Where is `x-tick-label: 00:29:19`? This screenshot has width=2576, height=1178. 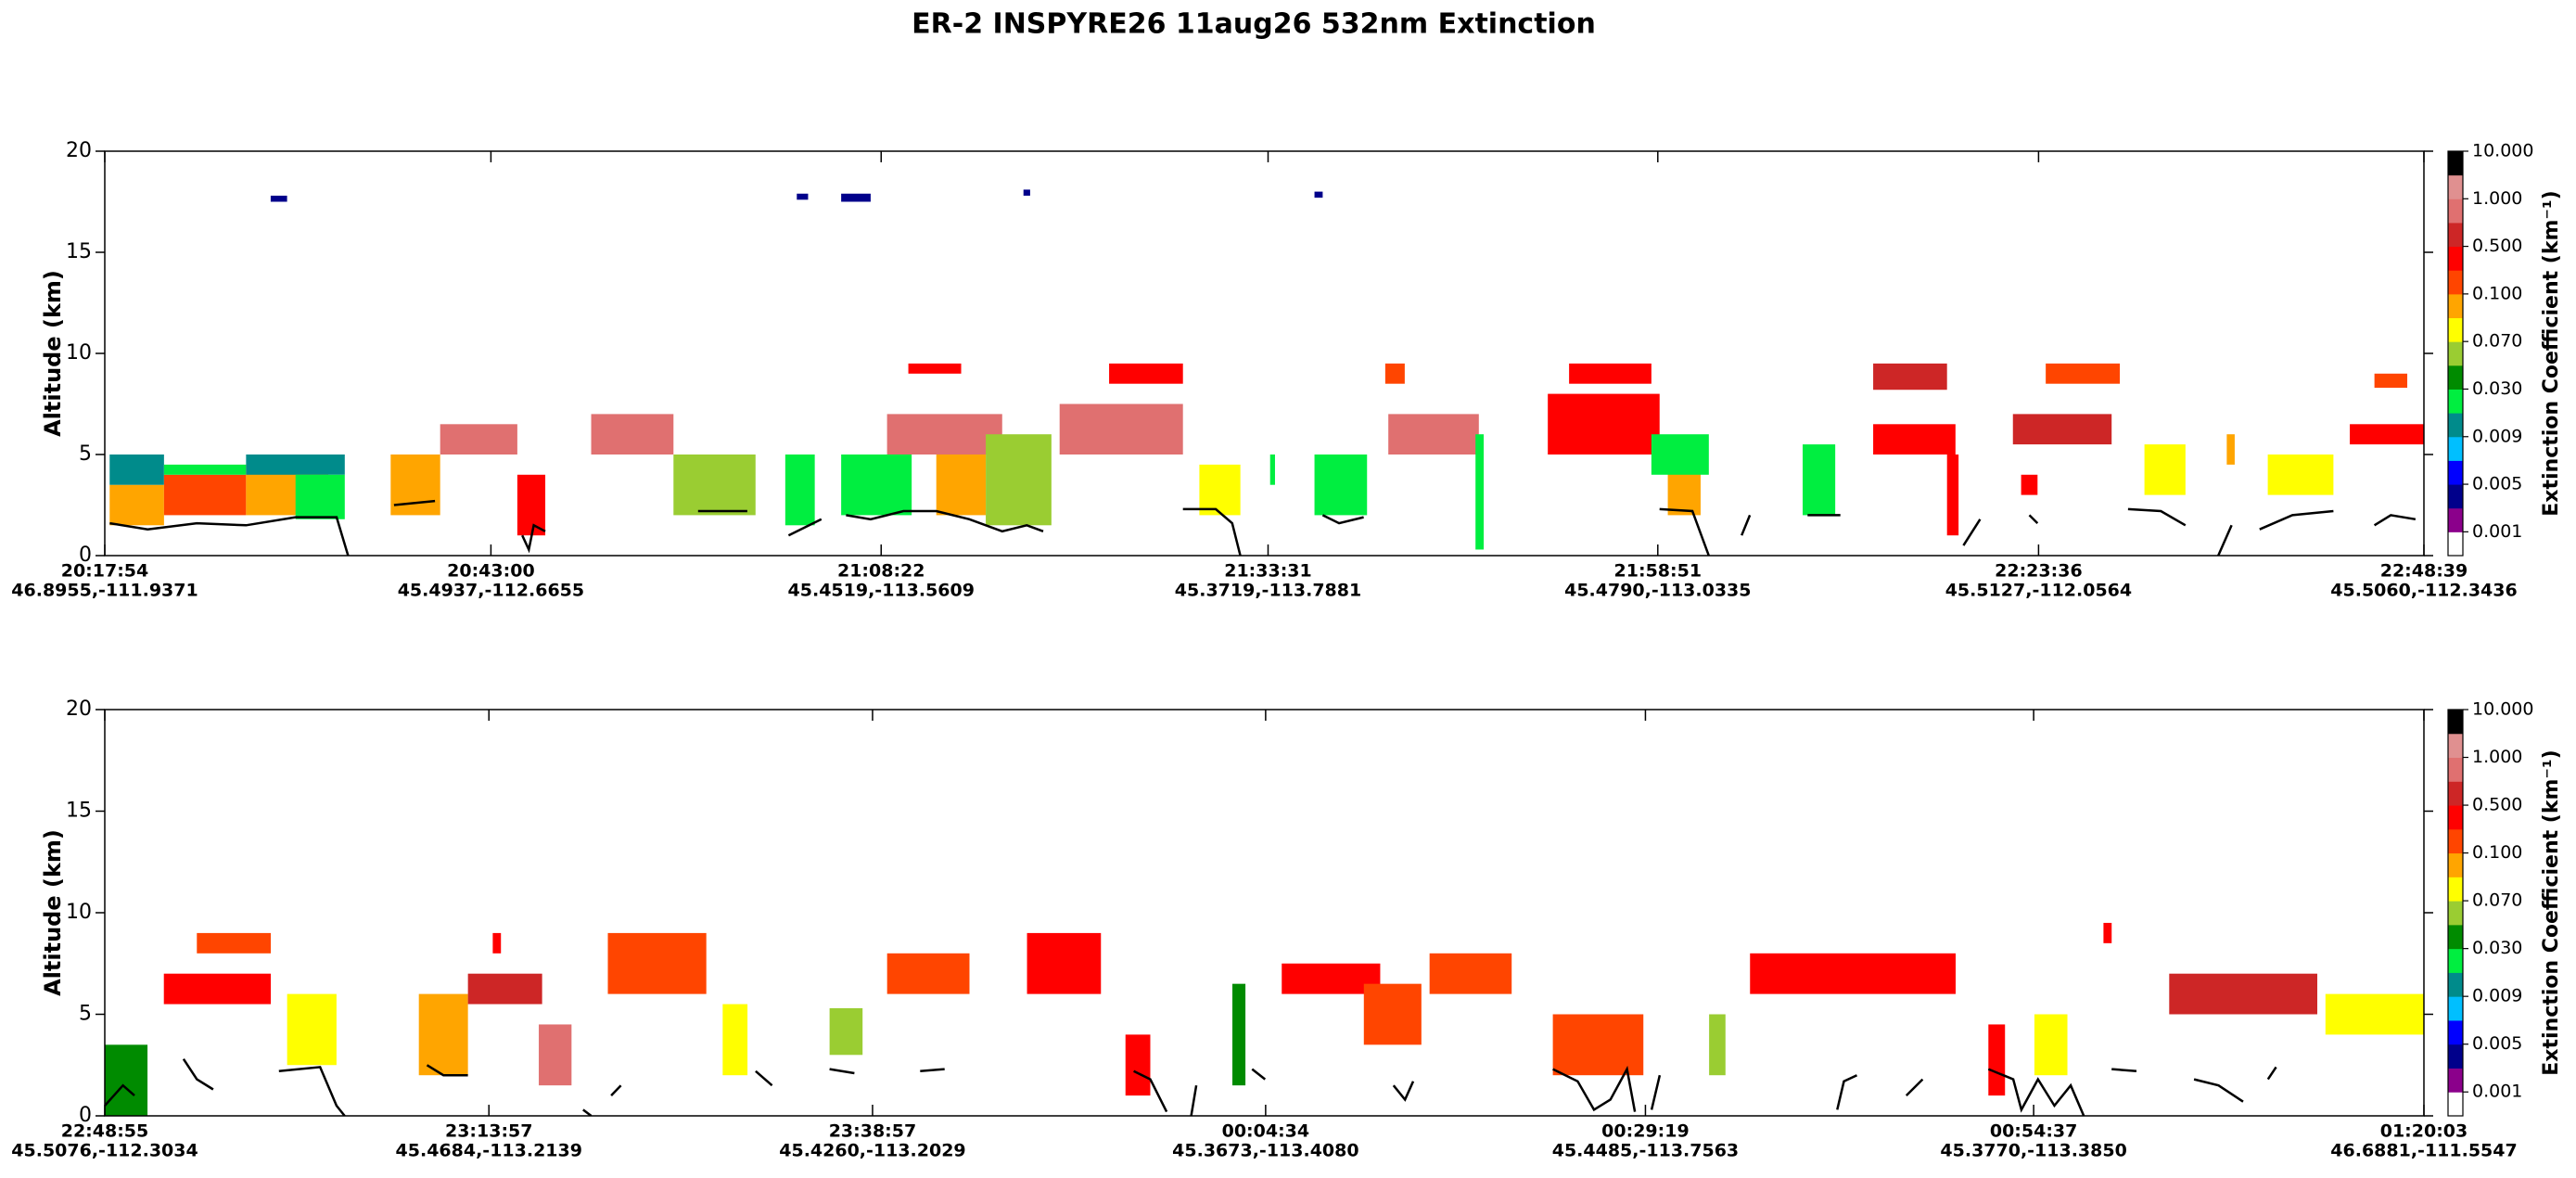
x-tick-label: 00:29:19 is located at coordinates (1645, 1131).